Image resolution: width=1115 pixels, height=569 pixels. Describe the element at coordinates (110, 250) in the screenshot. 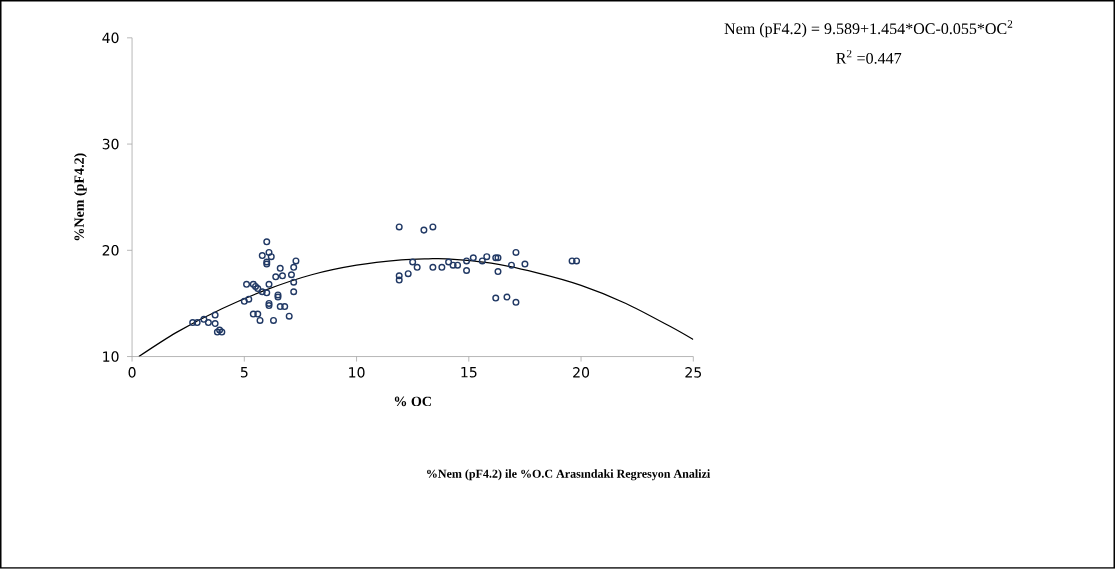

I see `y-tick-label: 20` at that location.